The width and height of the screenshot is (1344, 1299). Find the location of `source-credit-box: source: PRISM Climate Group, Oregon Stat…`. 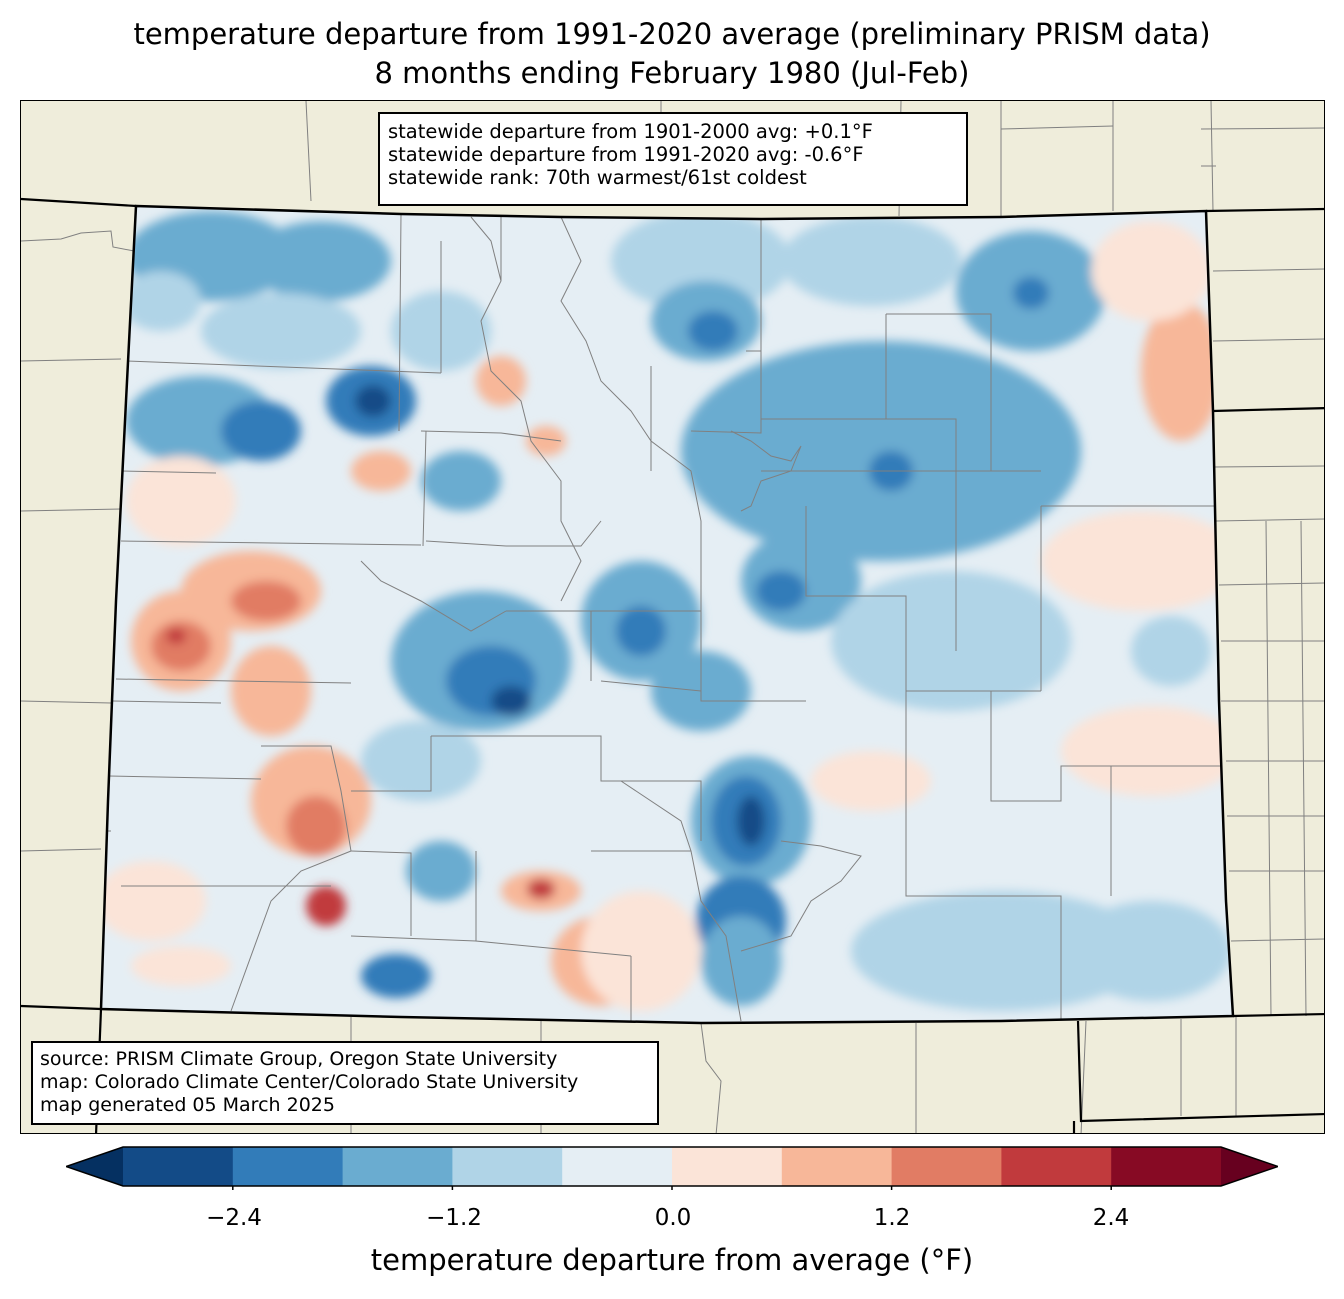

source-credit-box: source: PRISM Climate Group, Oregon Stat… is located at coordinates (345, 1083).